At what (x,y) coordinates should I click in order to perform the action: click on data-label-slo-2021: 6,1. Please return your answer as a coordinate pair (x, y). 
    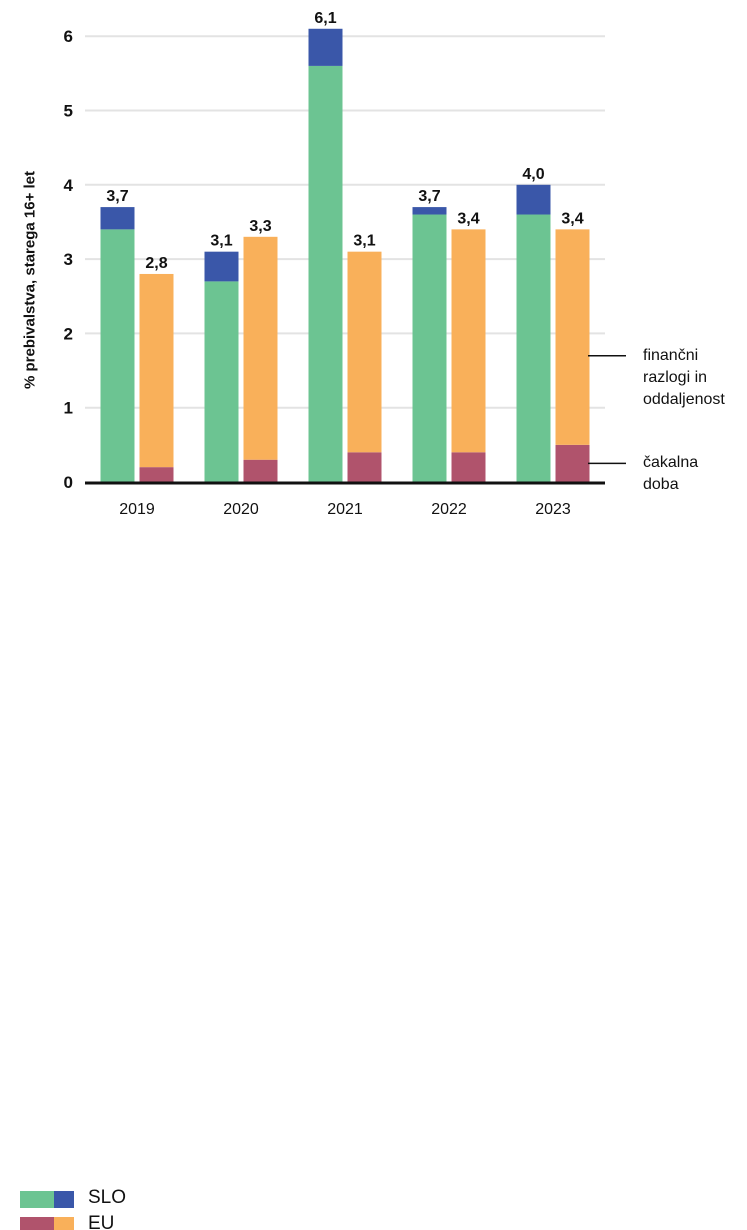
    Looking at the image, I should click on (325, 18).